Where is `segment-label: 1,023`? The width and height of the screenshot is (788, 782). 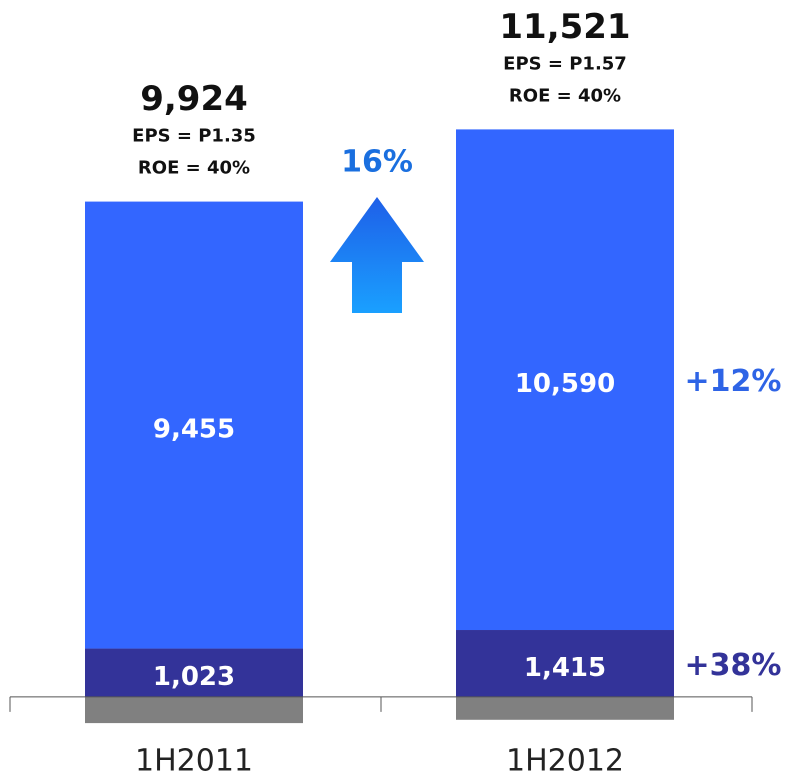
segment-label: 1,023 is located at coordinates (194, 677).